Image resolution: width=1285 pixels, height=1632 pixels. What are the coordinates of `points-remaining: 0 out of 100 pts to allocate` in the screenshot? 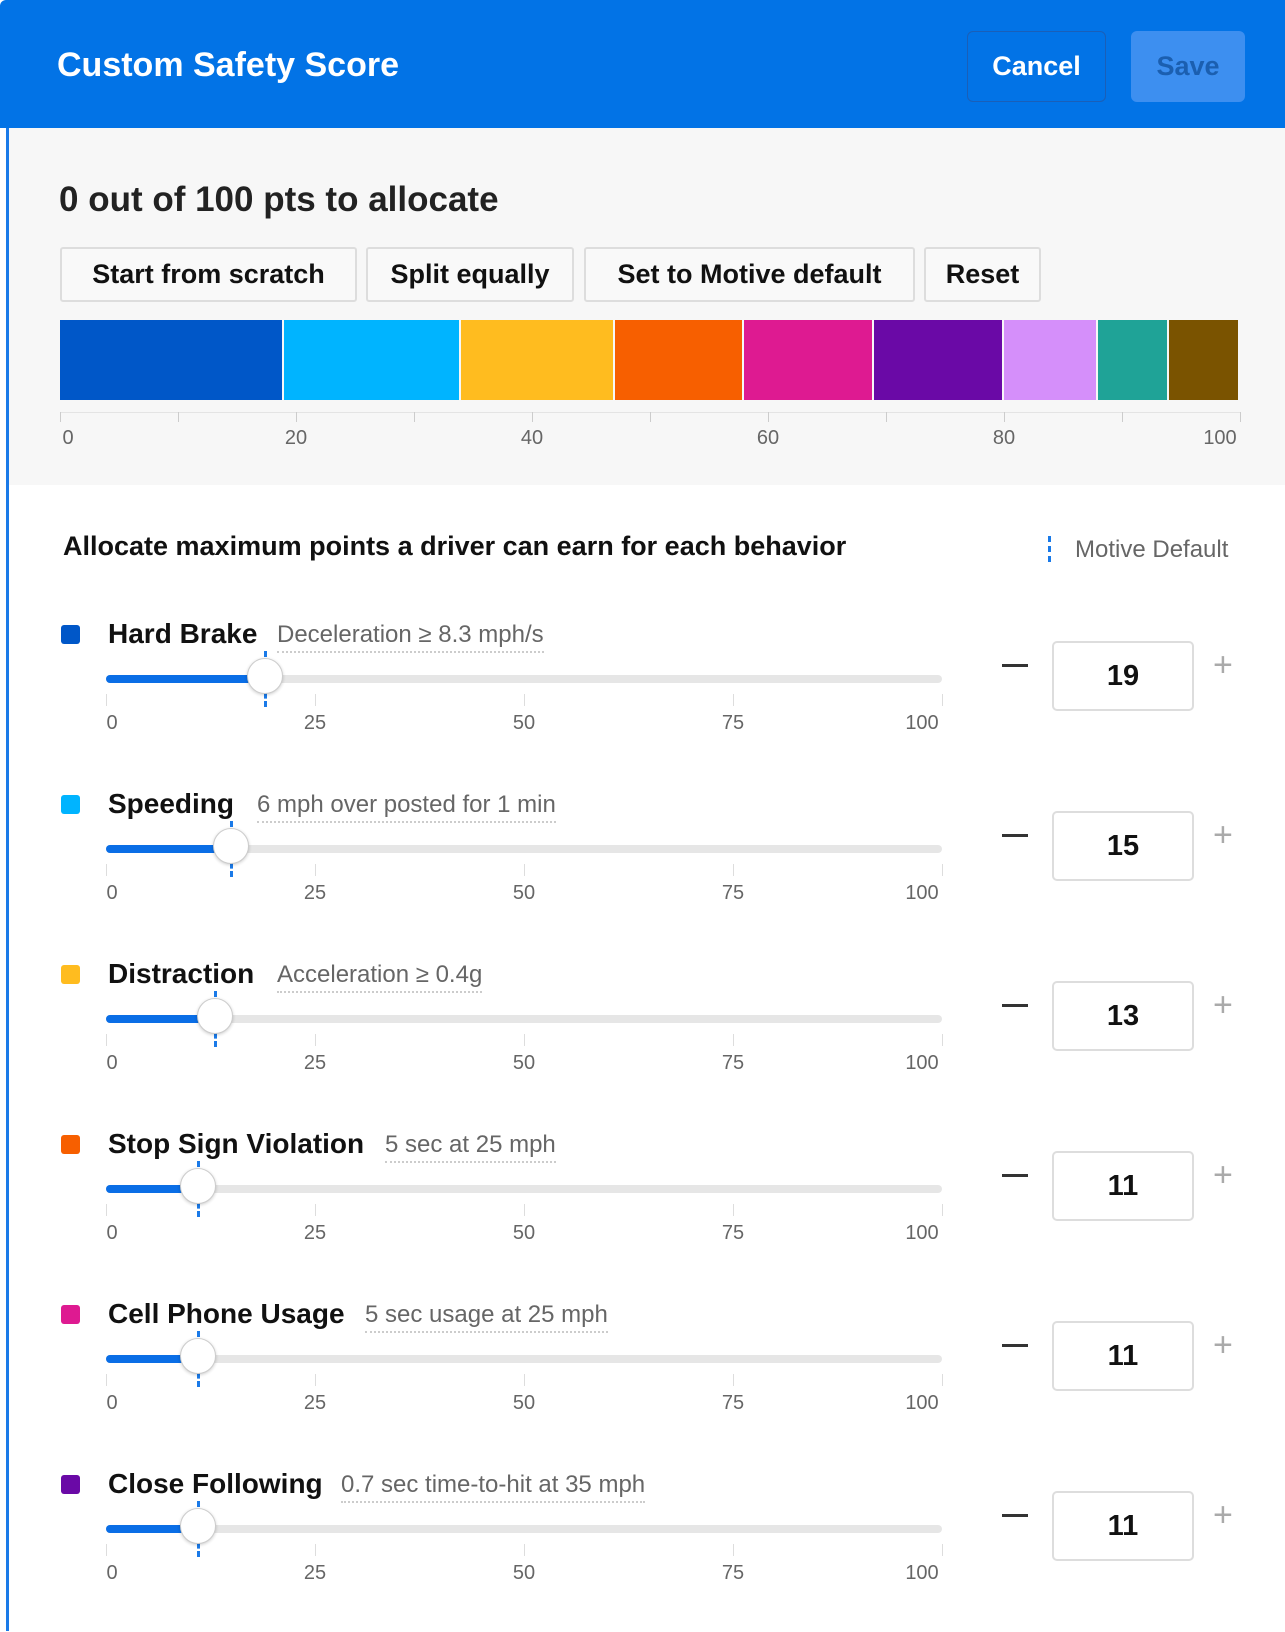 It's located at (279, 199).